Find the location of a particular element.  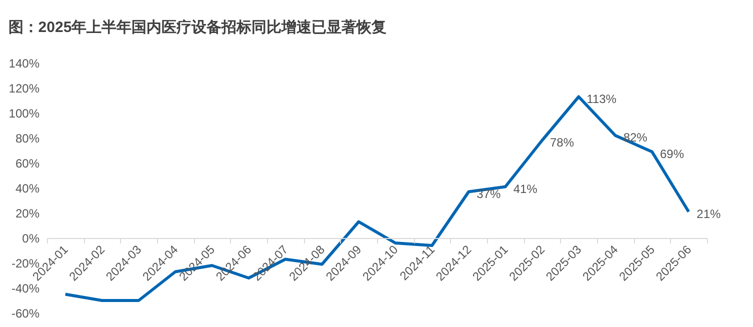

y-tick-label: 100% is located at coordinates (24, 113).